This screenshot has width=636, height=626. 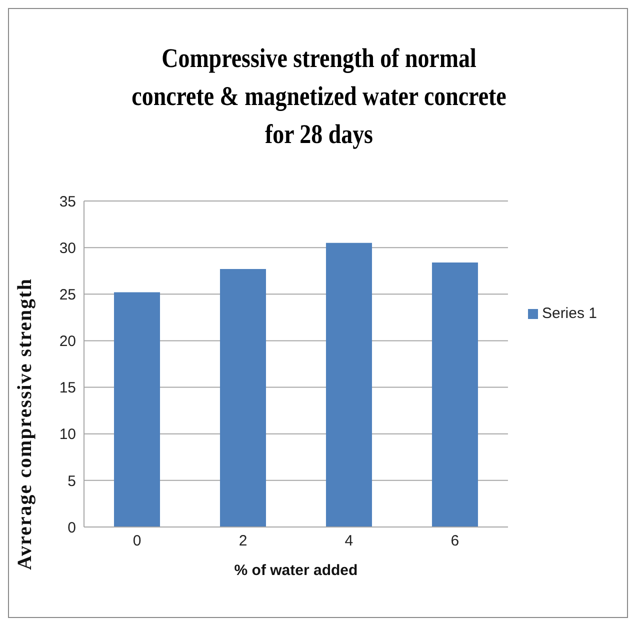 What do you see at coordinates (67, 295) in the screenshot?
I see `y-tick-label: 25` at bounding box center [67, 295].